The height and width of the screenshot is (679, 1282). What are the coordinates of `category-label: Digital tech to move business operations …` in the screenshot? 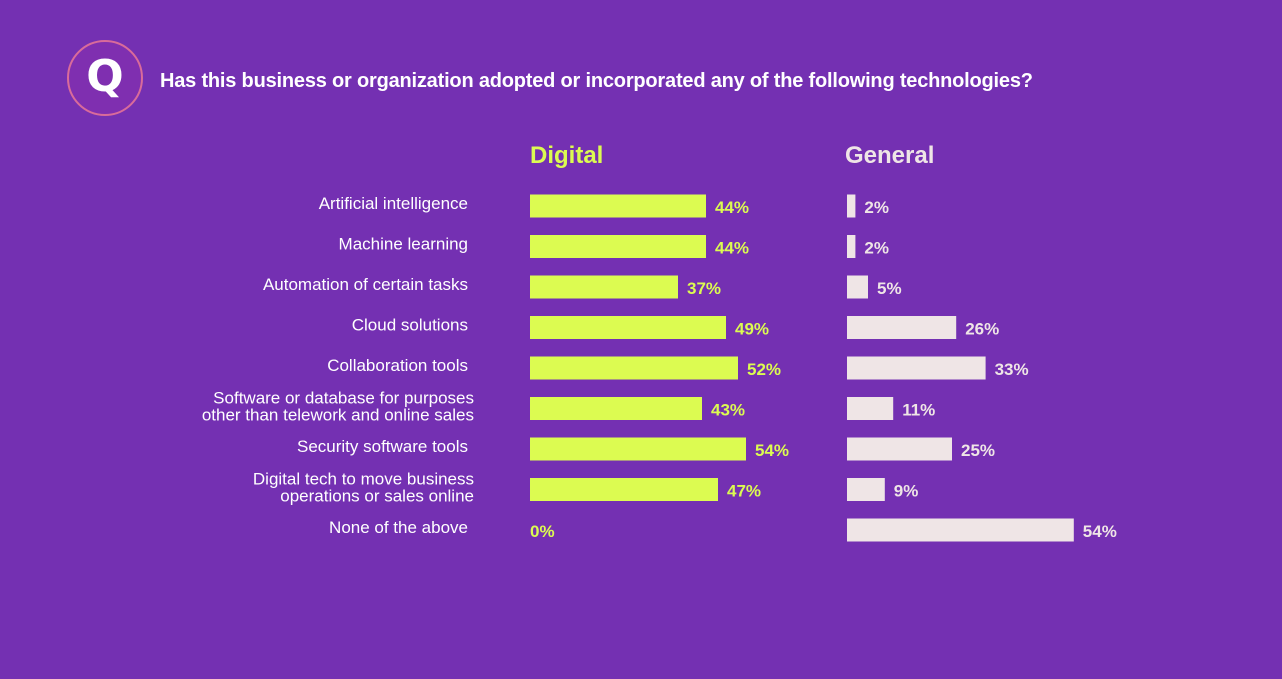 It's located at (363, 488).